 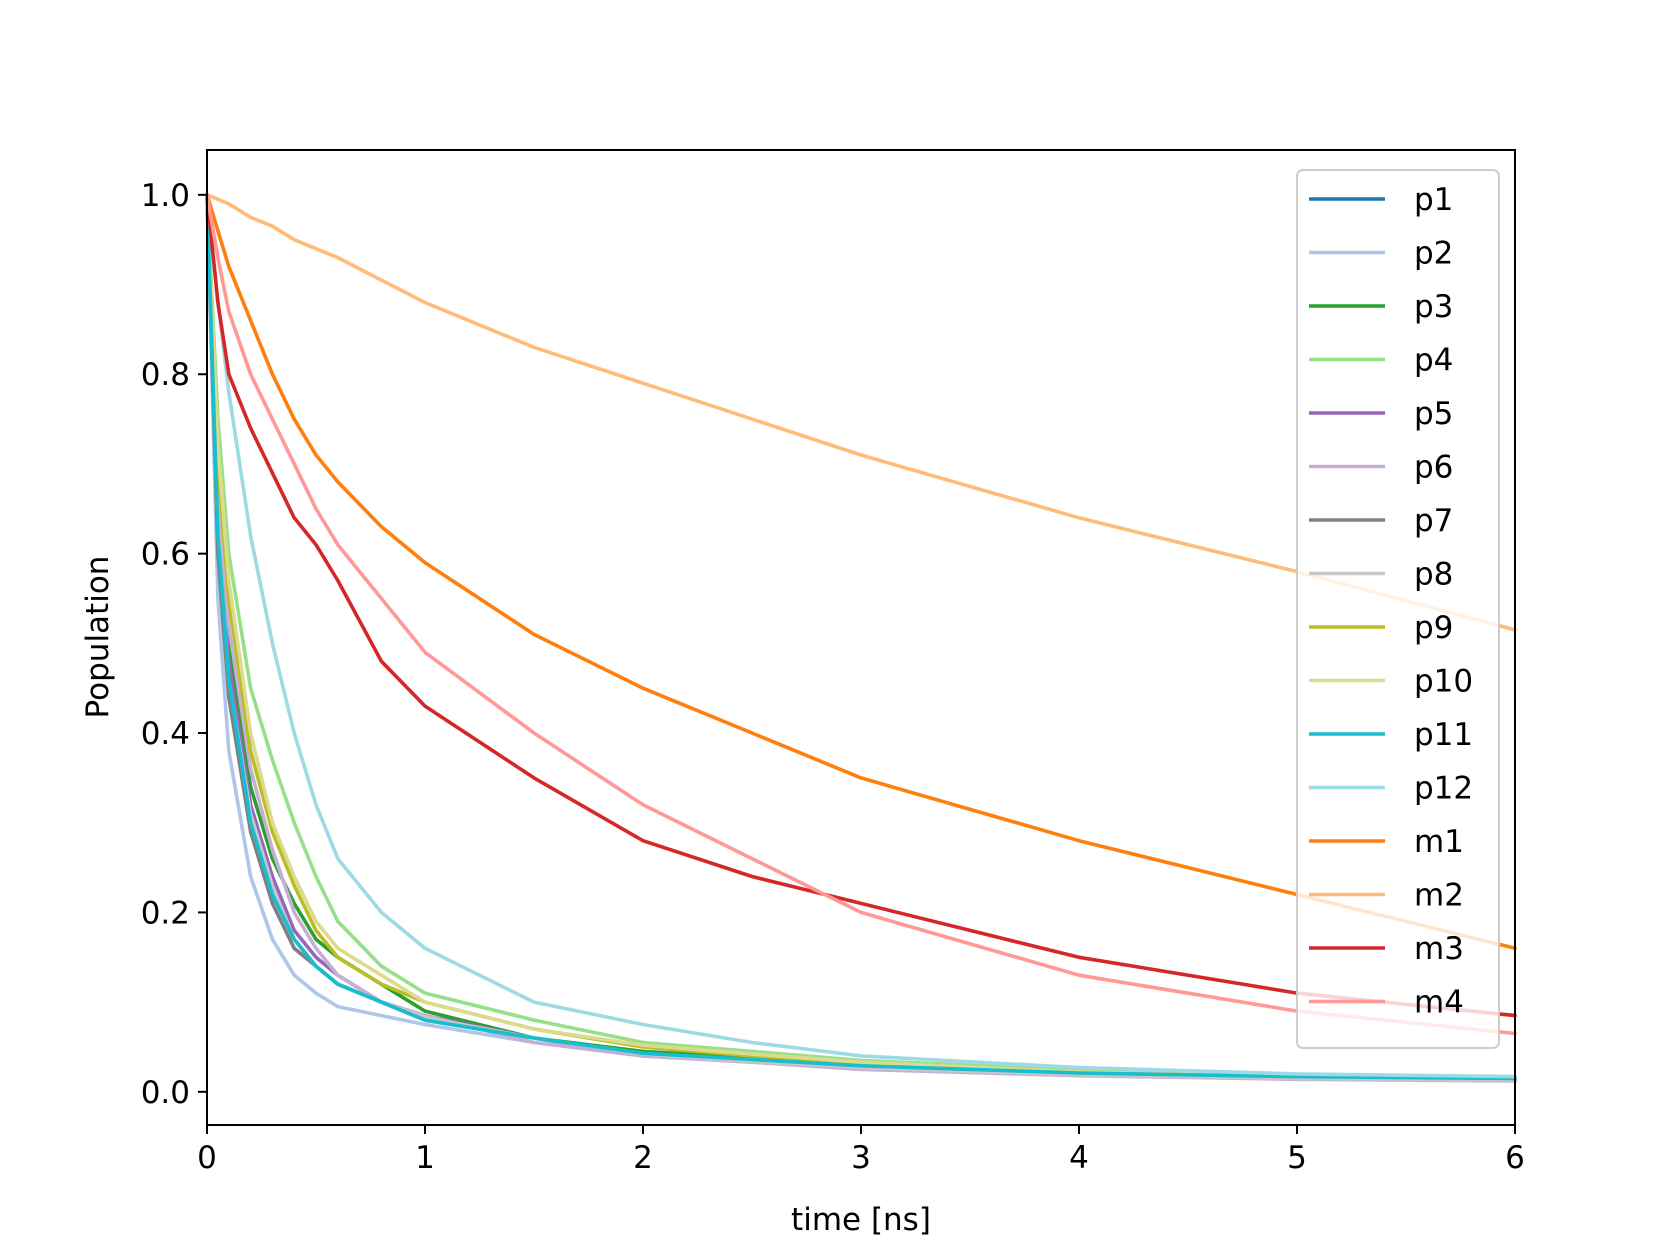 I want to click on x-tick-label: 5, so click(x=1297, y=1158).